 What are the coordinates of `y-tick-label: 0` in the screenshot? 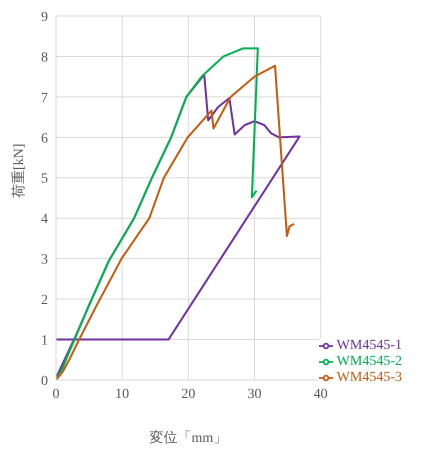 It's located at (44, 381).